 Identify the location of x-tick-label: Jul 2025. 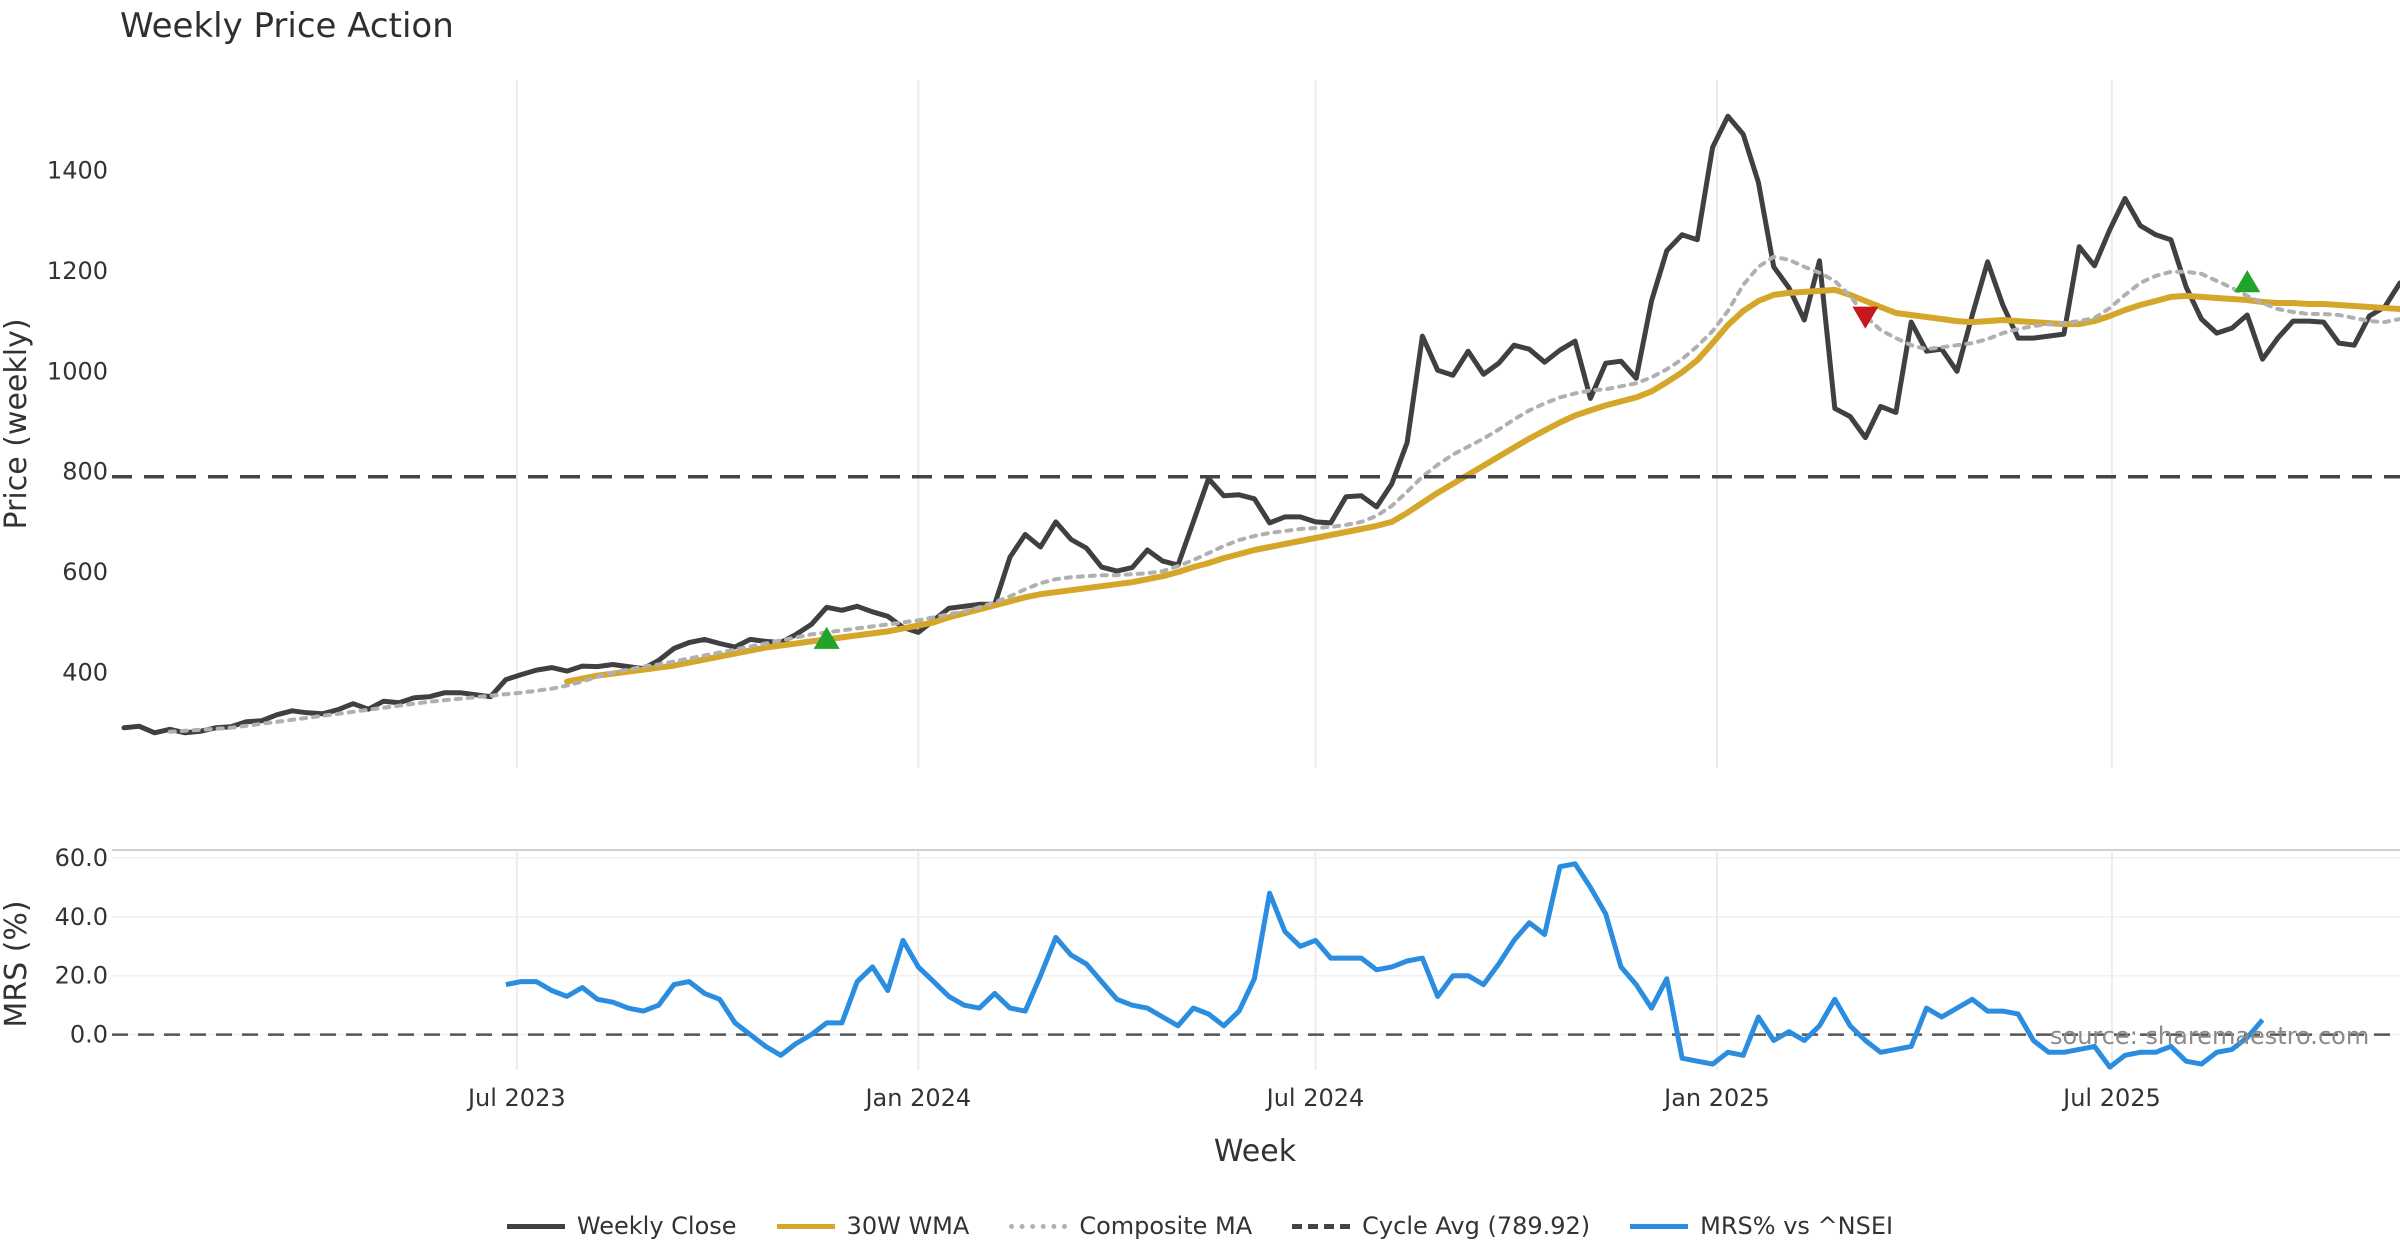
(2111, 1098).